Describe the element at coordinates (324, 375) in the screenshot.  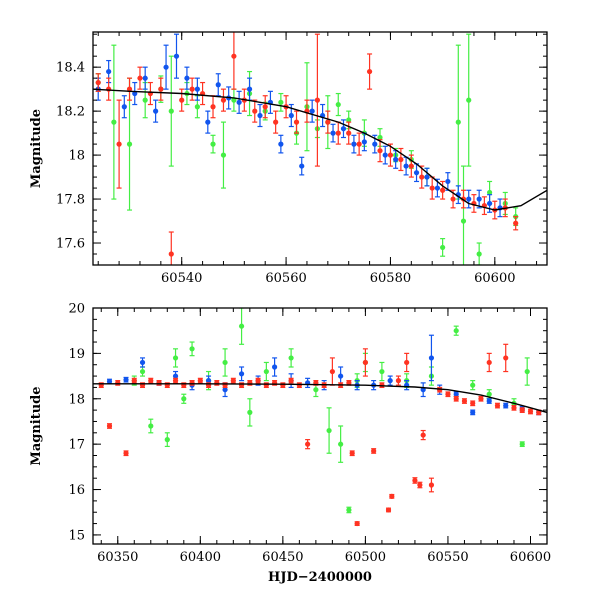
I see `bottom-series-blue` at that location.